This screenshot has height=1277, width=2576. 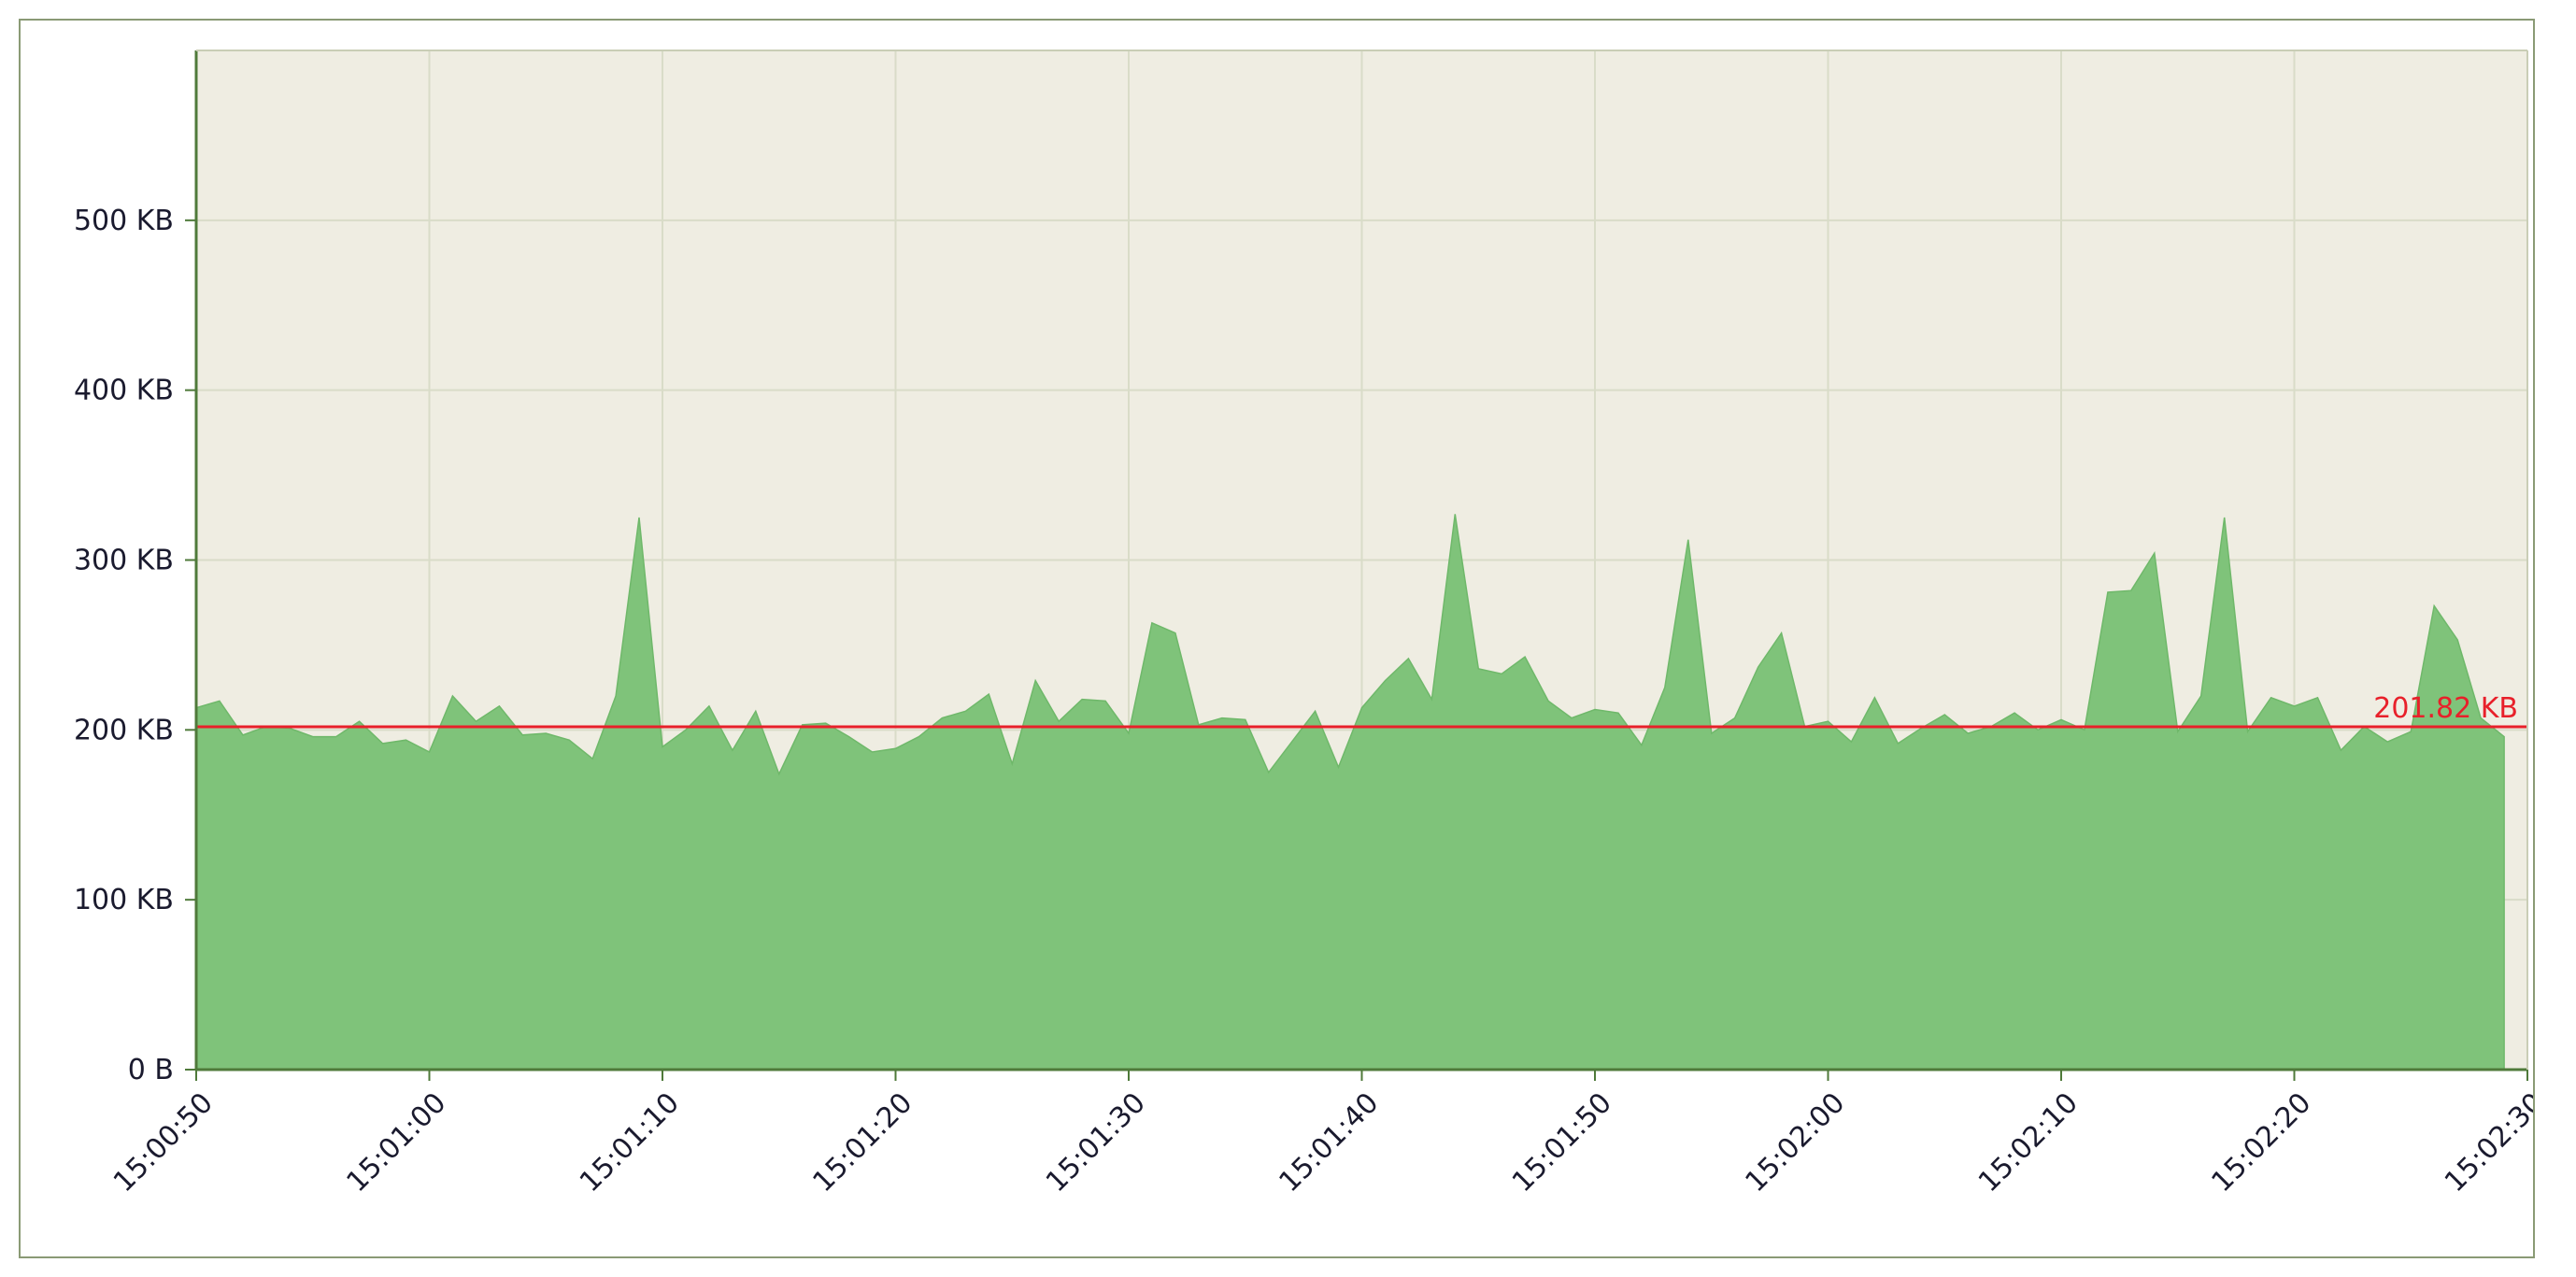 What do you see at coordinates (124, 561) in the screenshot?
I see `y-tick-label: 300 KB` at bounding box center [124, 561].